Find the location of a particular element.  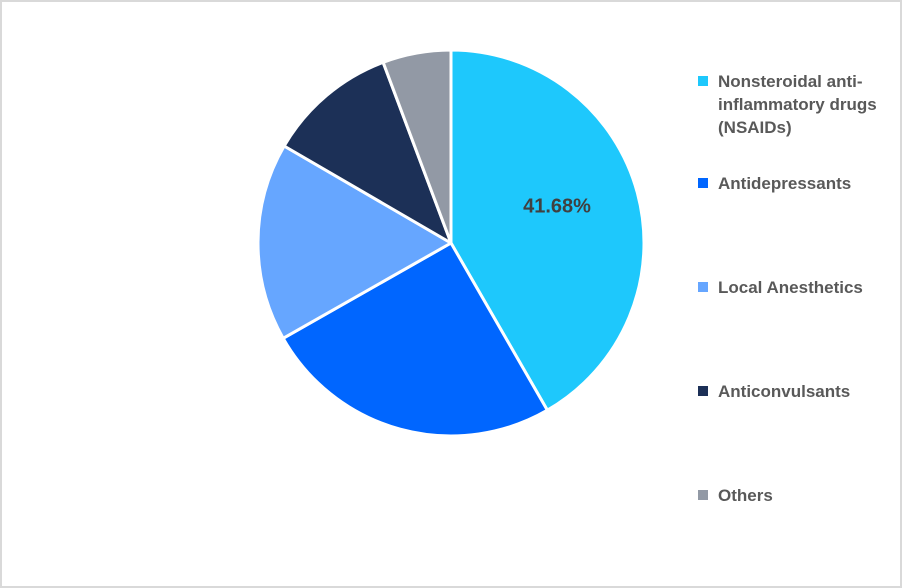

legend-item-anticonvulsants: Anticonvulsants is located at coordinates (795, 391).